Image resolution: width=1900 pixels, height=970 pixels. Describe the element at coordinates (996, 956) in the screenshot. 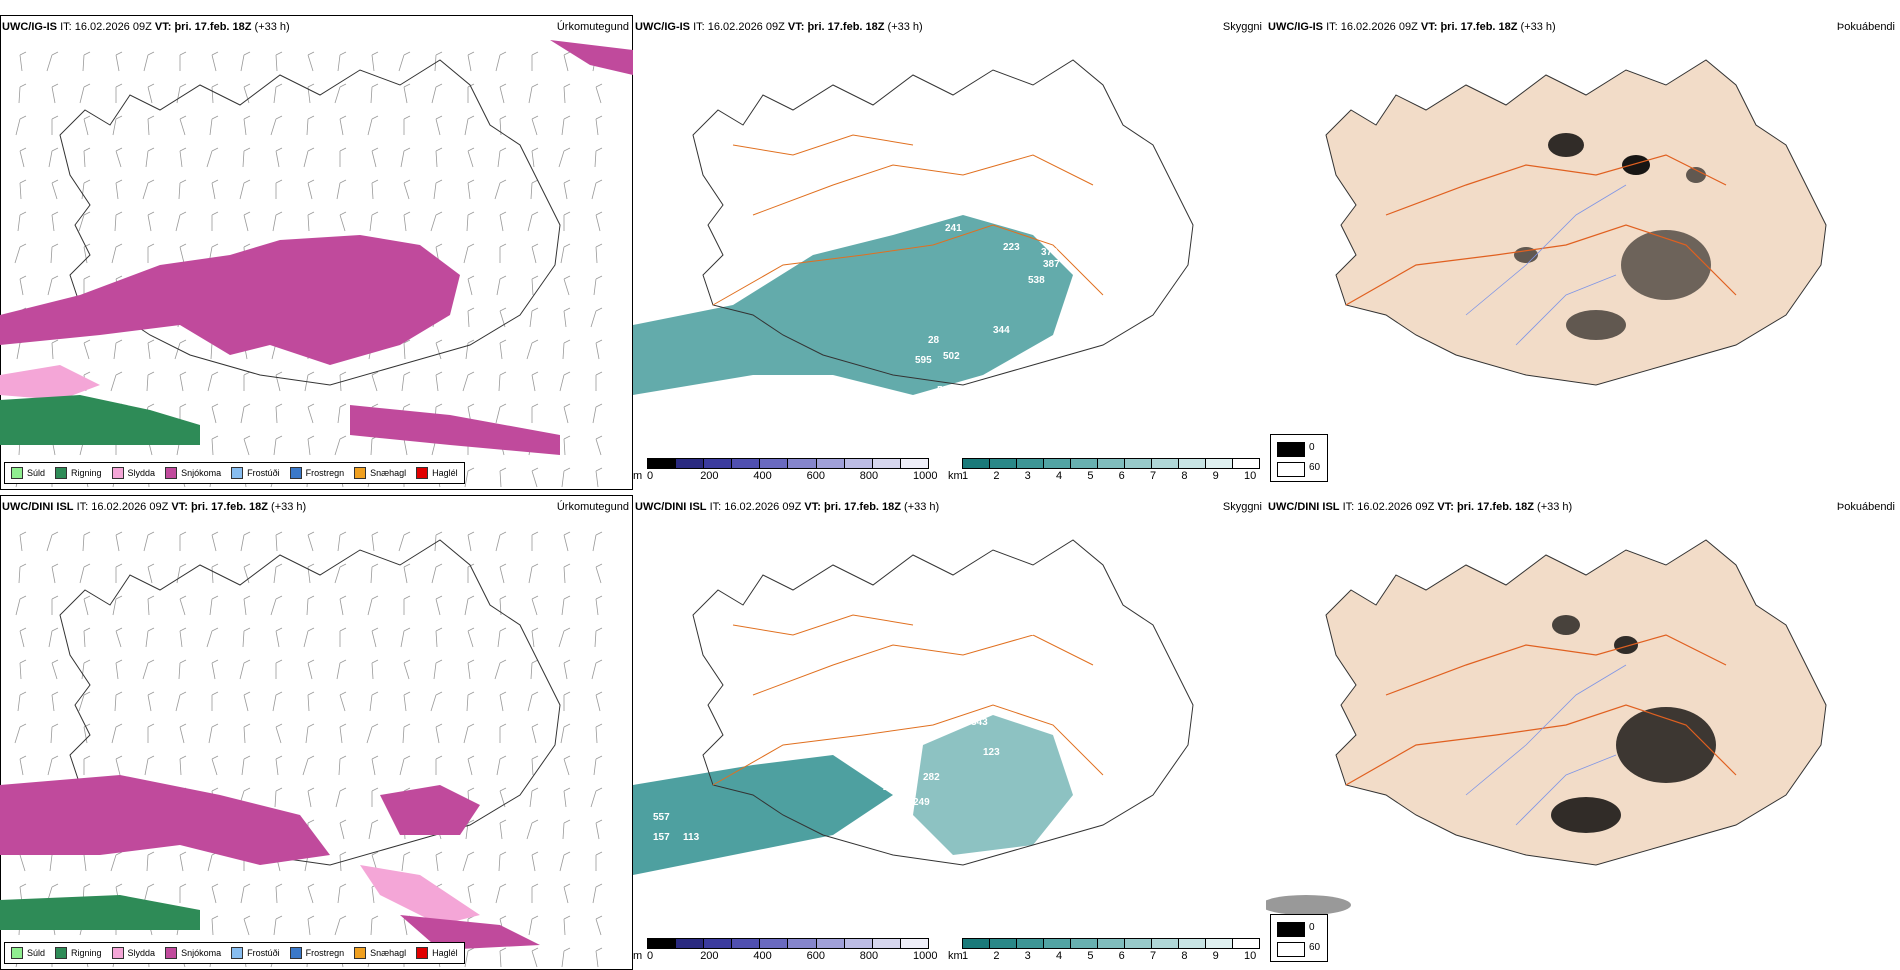

I see `colorbar-tick: 2` at that location.